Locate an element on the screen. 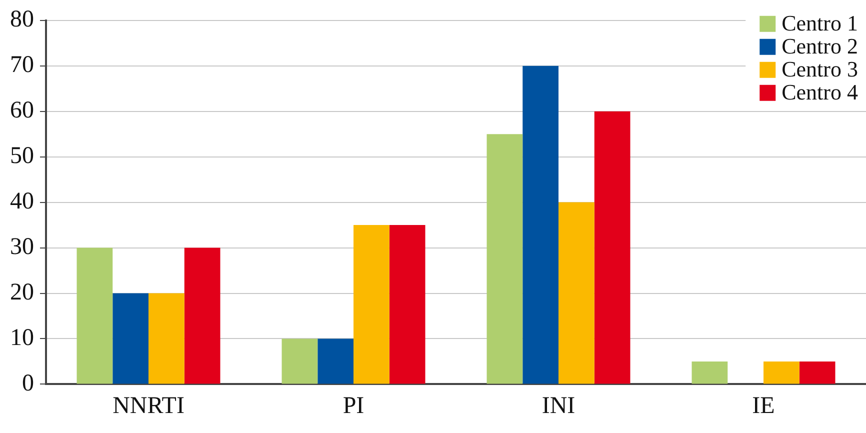 The width and height of the screenshot is (866, 433). y-tick-label: 40 is located at coordinates (22, 201).